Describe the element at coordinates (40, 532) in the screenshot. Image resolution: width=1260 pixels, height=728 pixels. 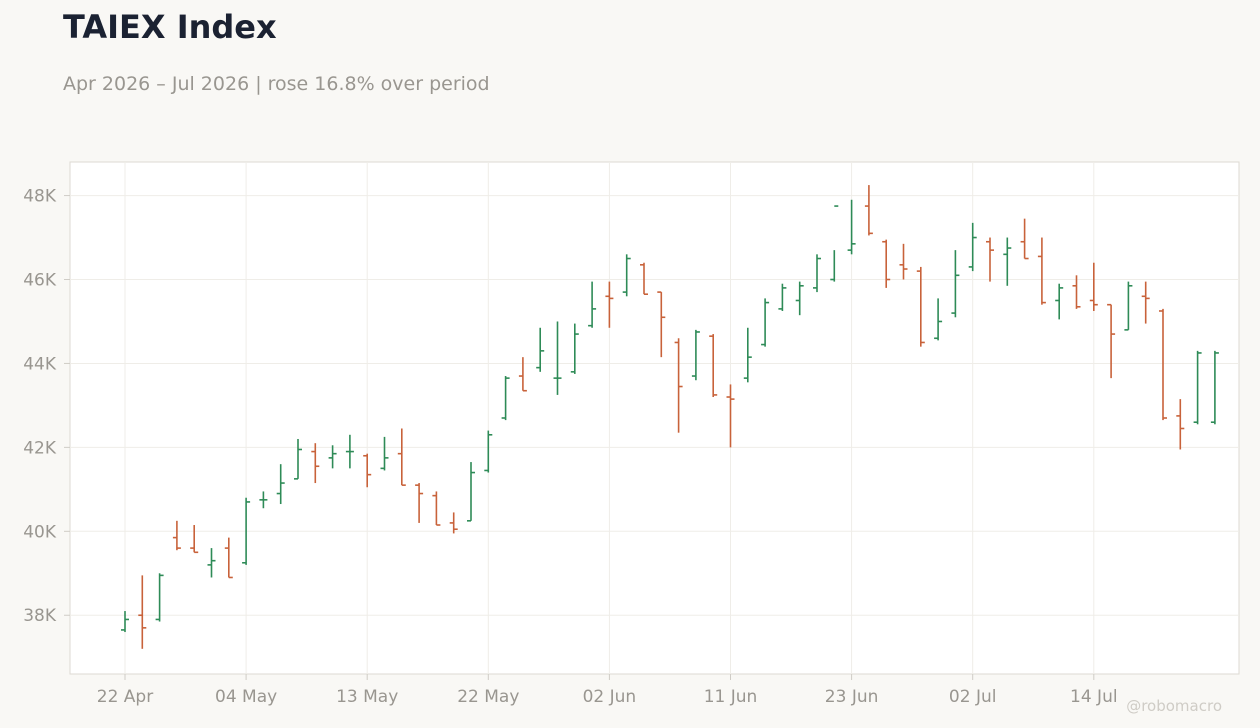
I see `y-tick-label: 40K` at that location.